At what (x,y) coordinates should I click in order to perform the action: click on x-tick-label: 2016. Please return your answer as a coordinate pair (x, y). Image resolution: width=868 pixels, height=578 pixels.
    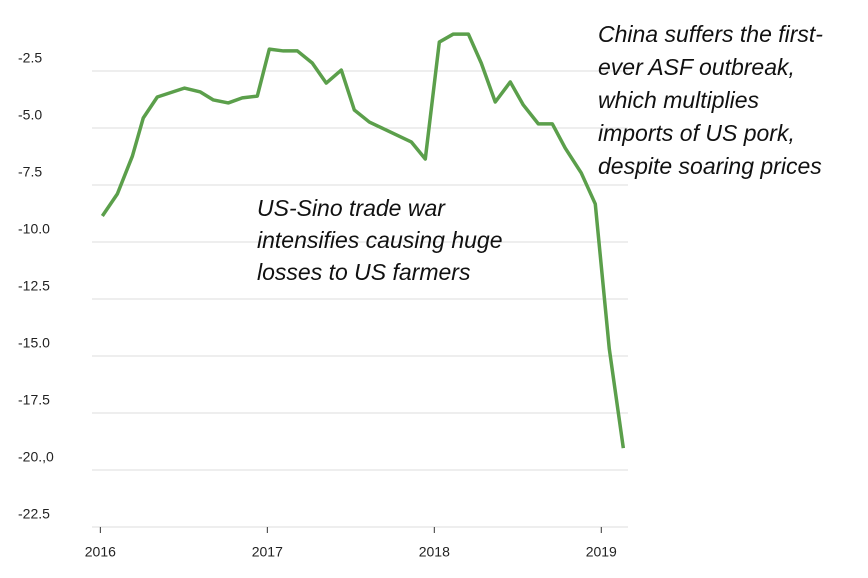
    Looking at the image, I should click on (100, 552).